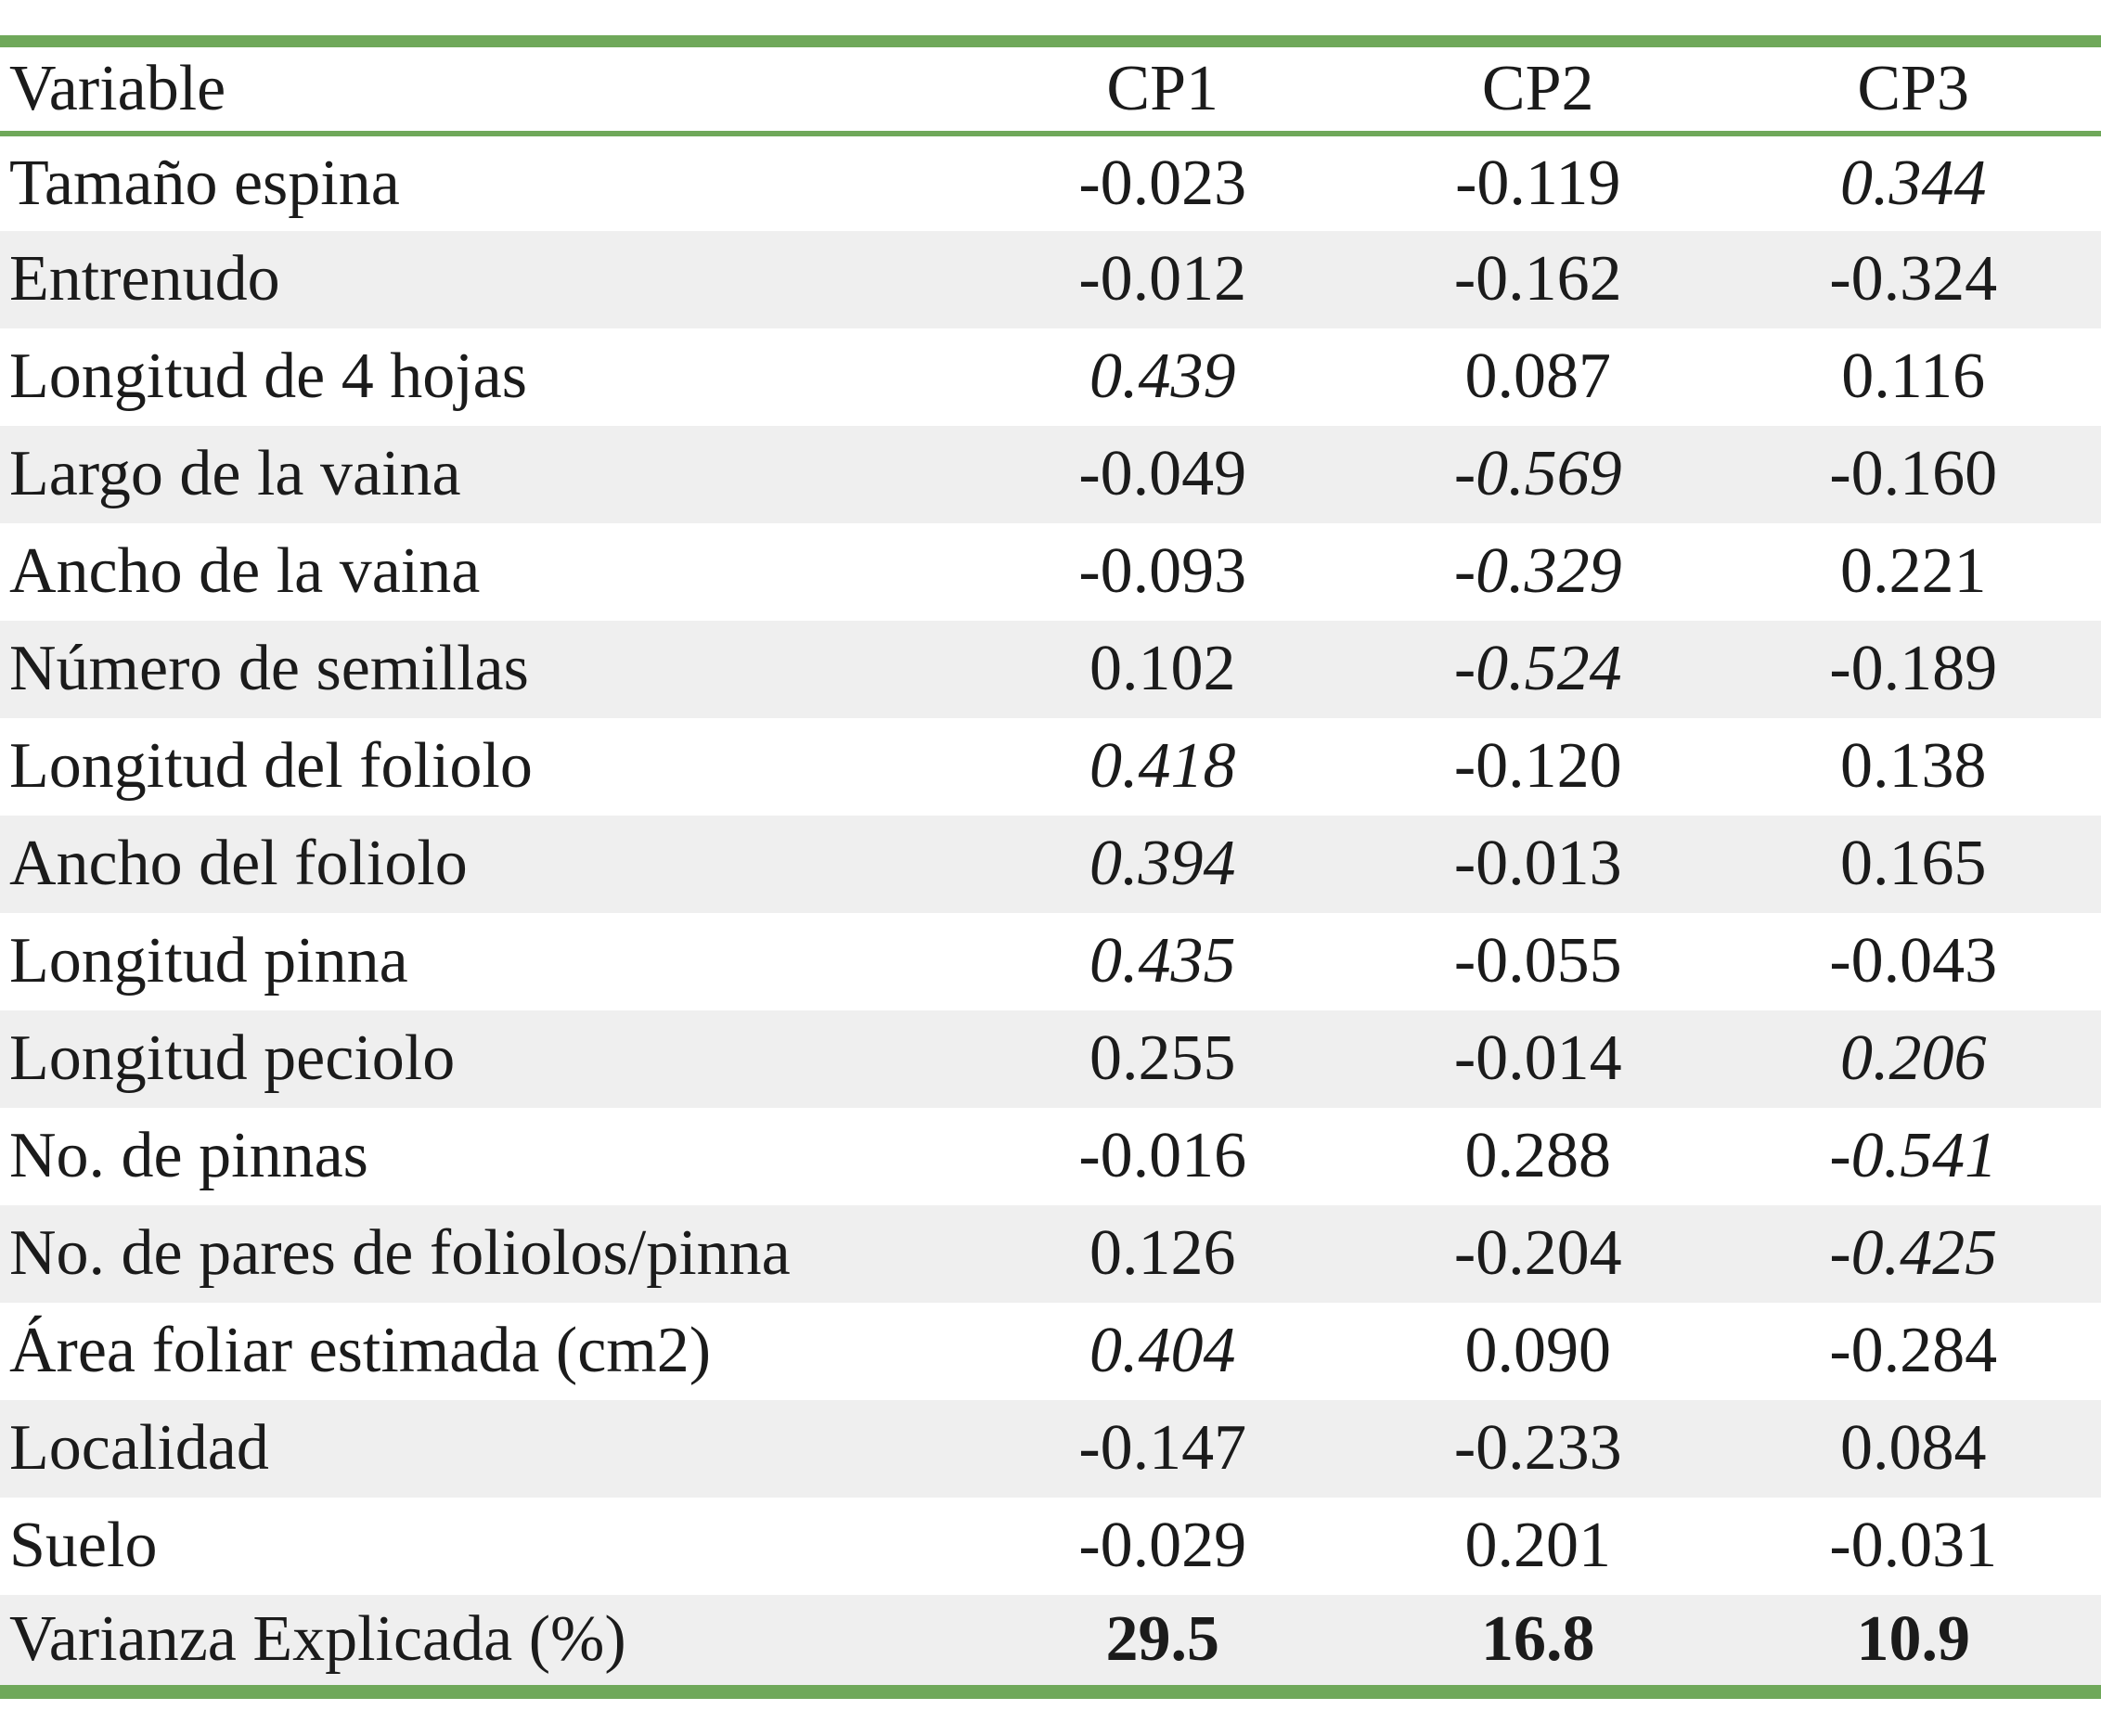 The image size is (2101, 1736). Describe the element at coordinates (209, 961) in the screenshot. I see `variable-cell: Longitud pinna` at that location.